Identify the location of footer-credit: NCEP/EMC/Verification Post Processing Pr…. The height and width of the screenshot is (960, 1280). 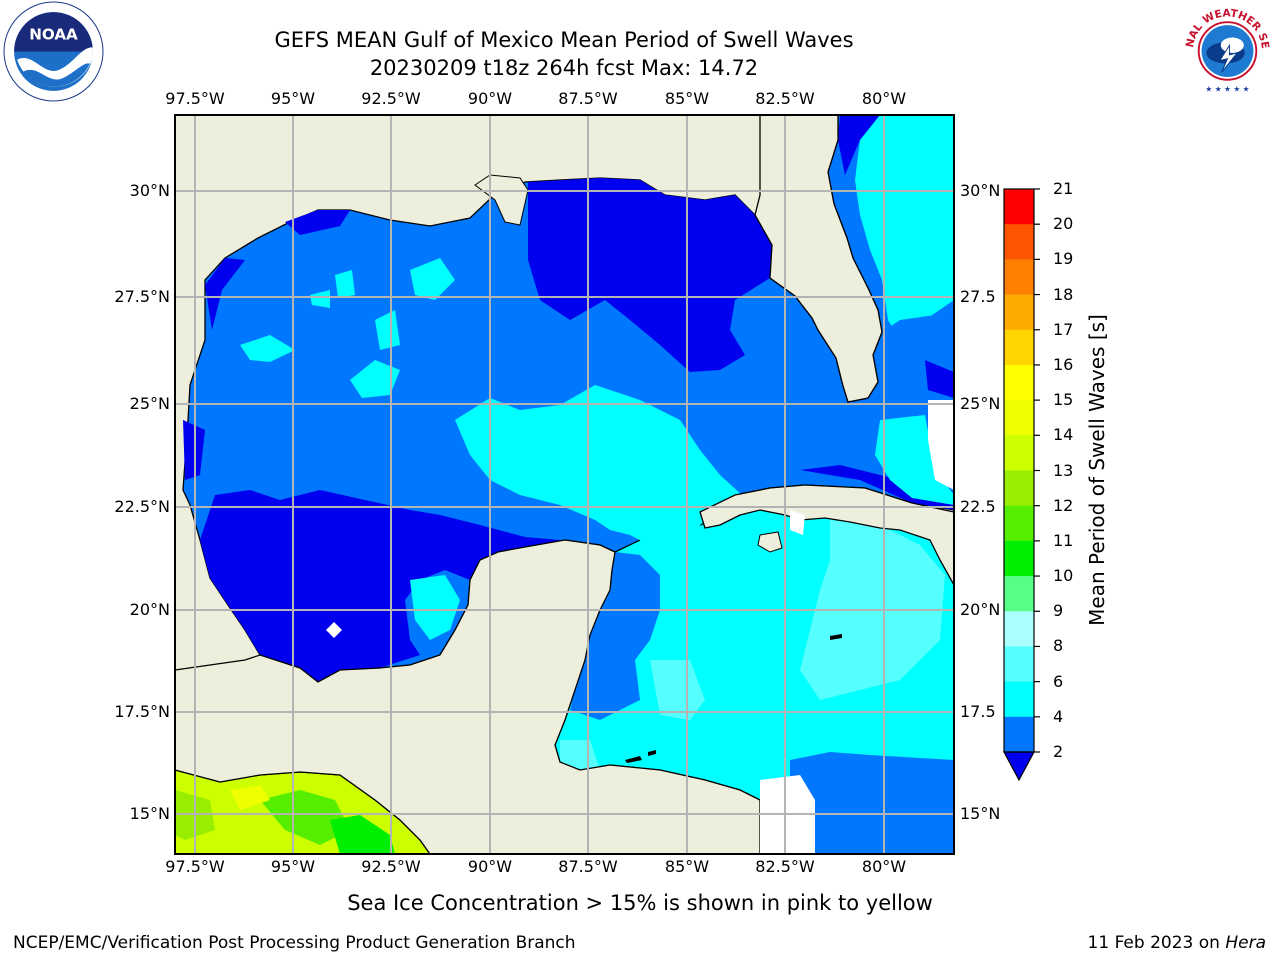
(294, 943).